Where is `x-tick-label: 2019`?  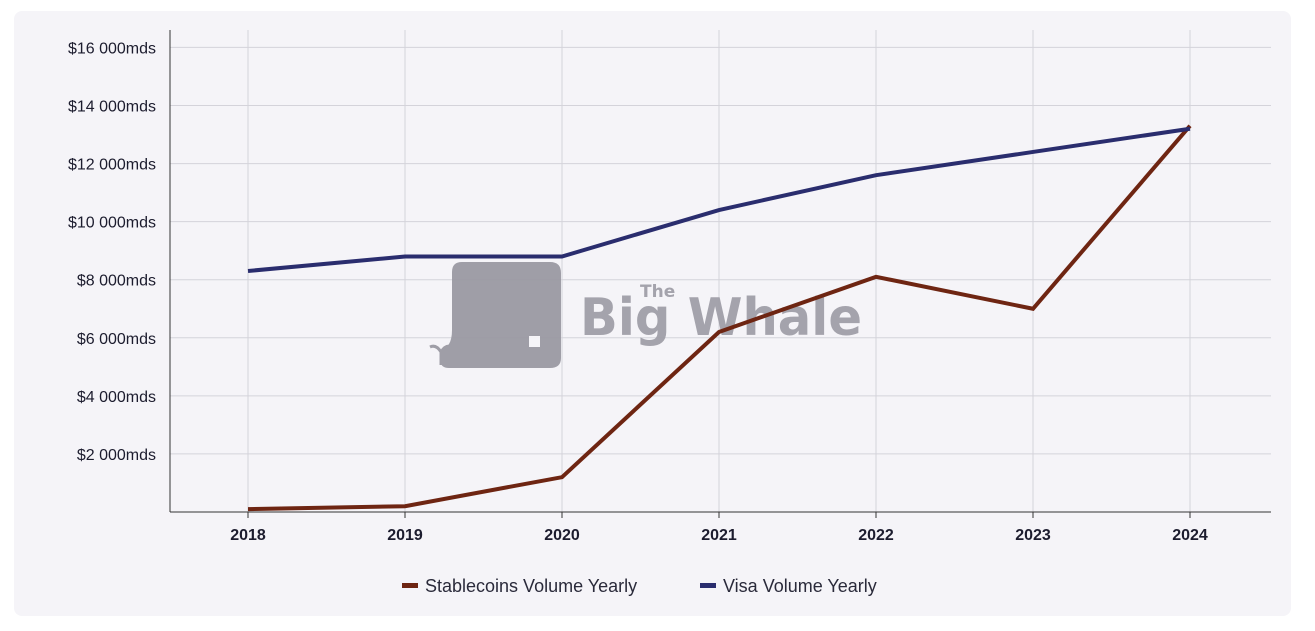 x-tick-label: 2019 is located at coordinates (405, 535).